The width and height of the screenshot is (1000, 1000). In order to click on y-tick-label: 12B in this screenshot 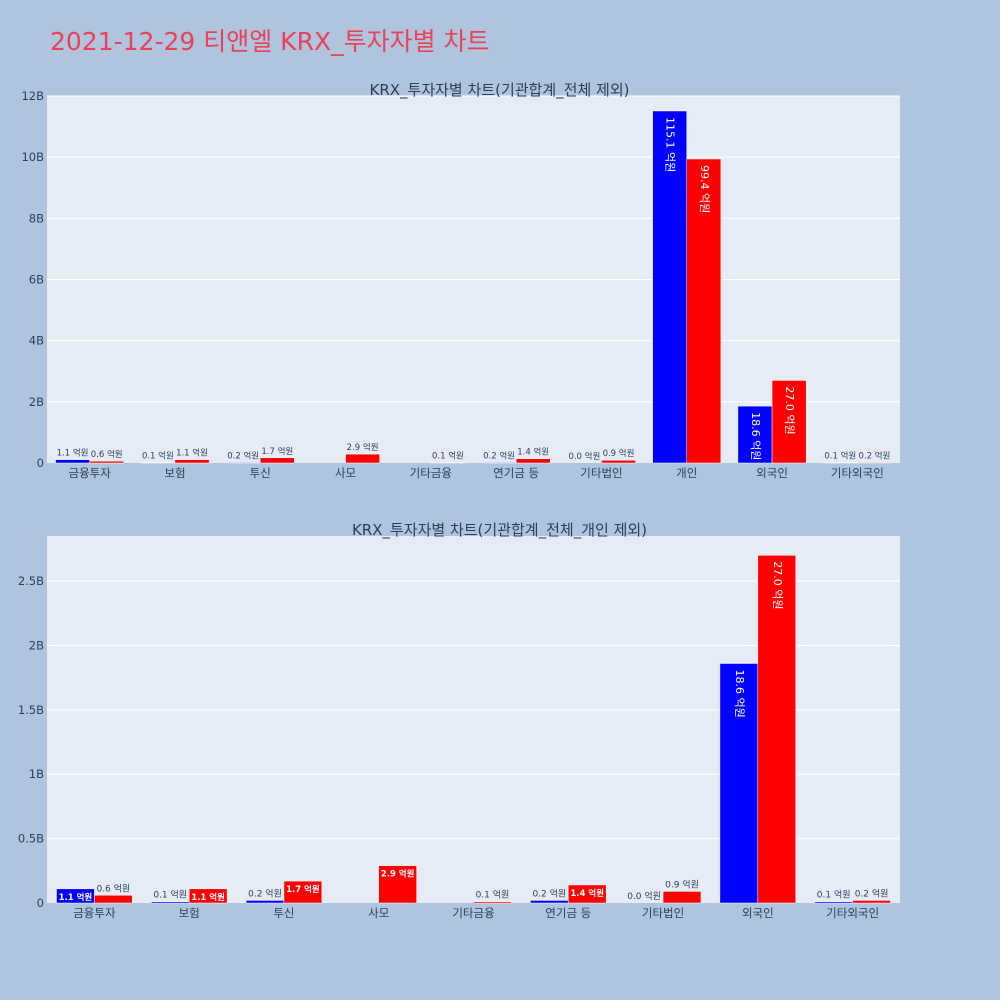, I will do `click(32, 96)`.